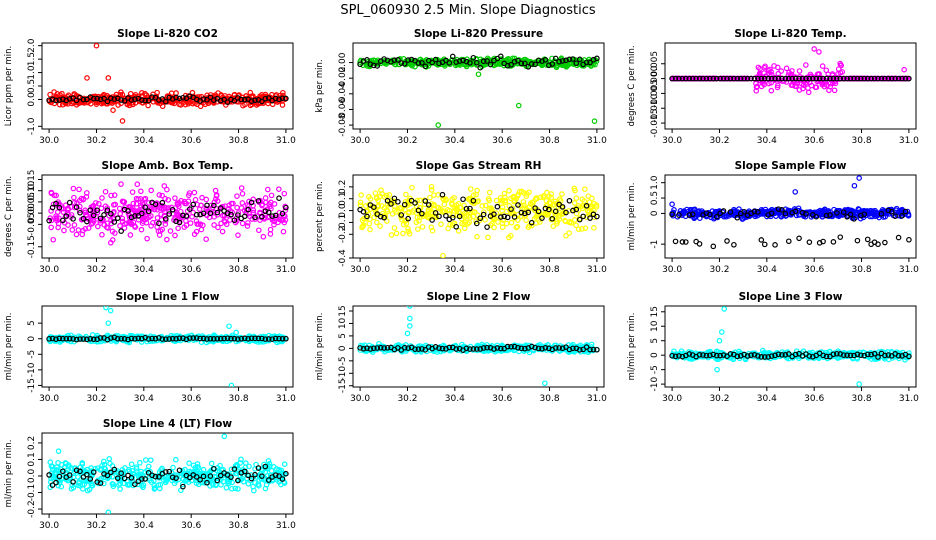  Describe the element at coordinates (655, 213) in the screenshot. I see `y-tick-label: 0` at that location.